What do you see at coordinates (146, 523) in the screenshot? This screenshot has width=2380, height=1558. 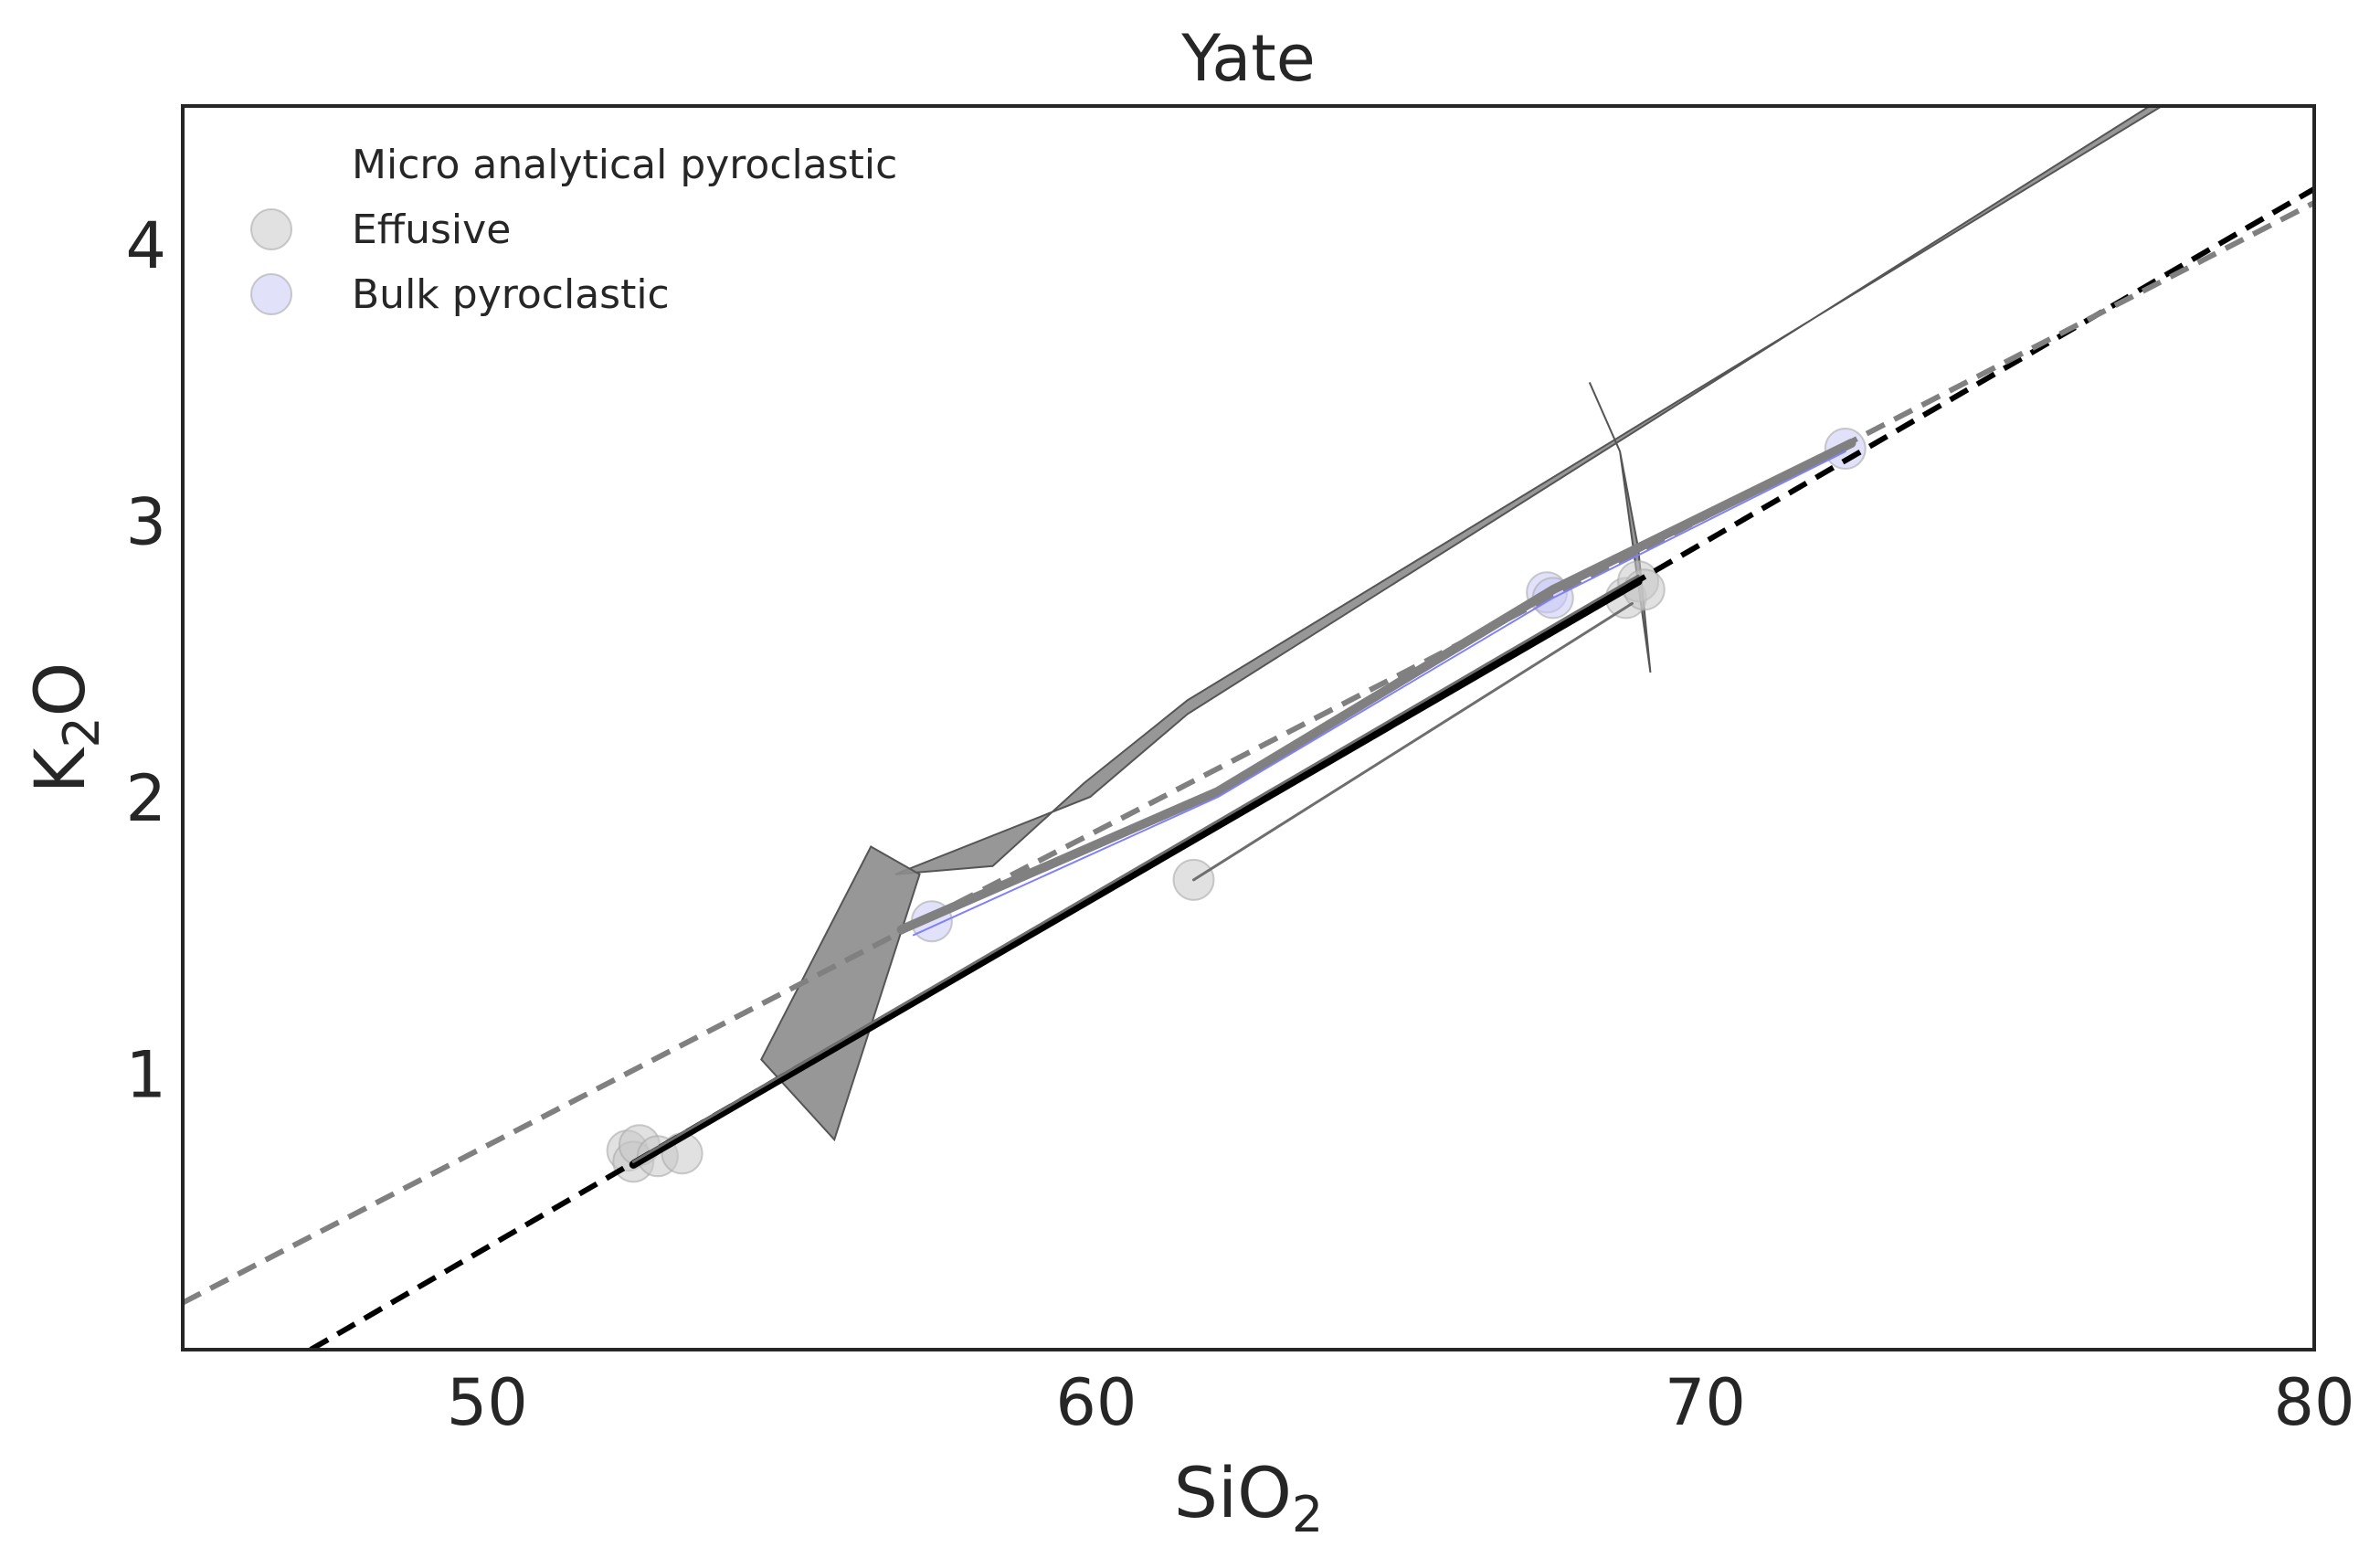 I see `y-tick-label: 3` at bounding box center [146, 523].